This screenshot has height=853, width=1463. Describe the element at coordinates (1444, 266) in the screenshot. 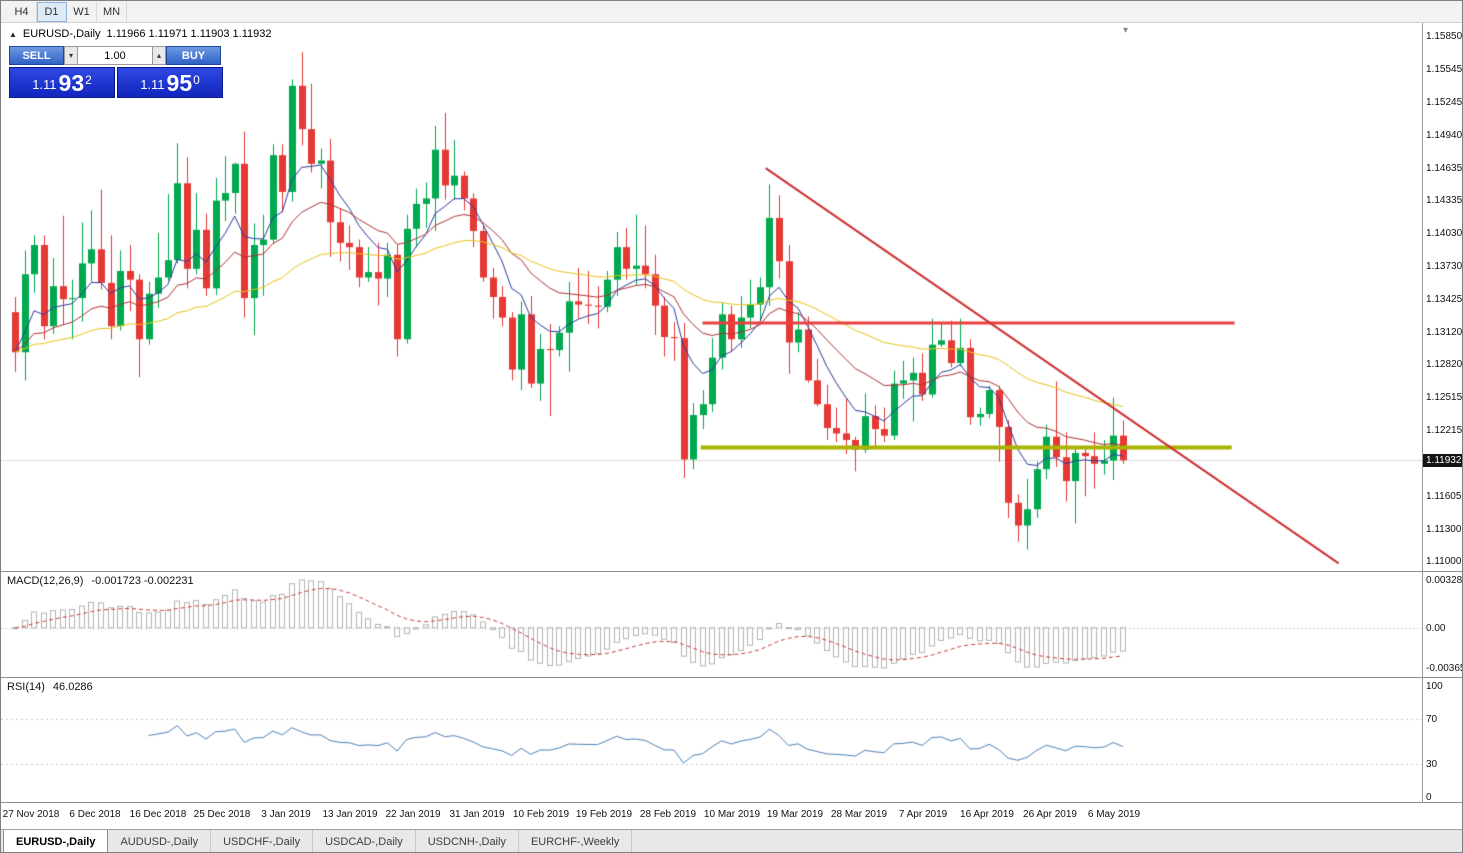

I see `price-axis-label: 1.13730` at that location.